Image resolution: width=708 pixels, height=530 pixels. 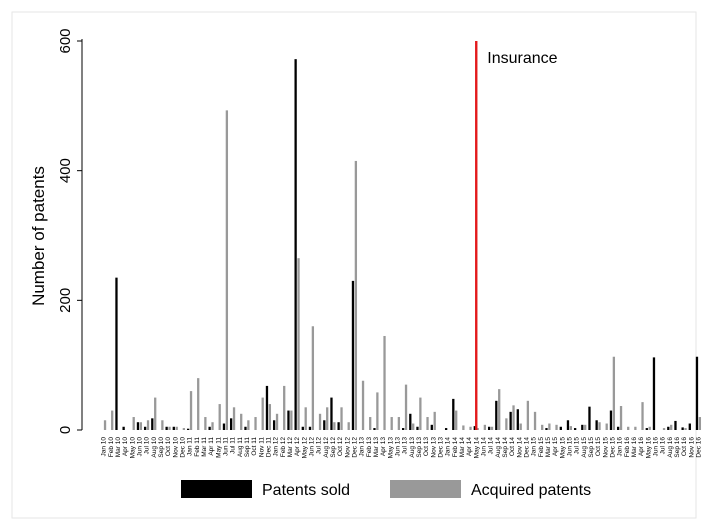 I want to click on x-tick-label: May 15, so click(x=562, y=448).